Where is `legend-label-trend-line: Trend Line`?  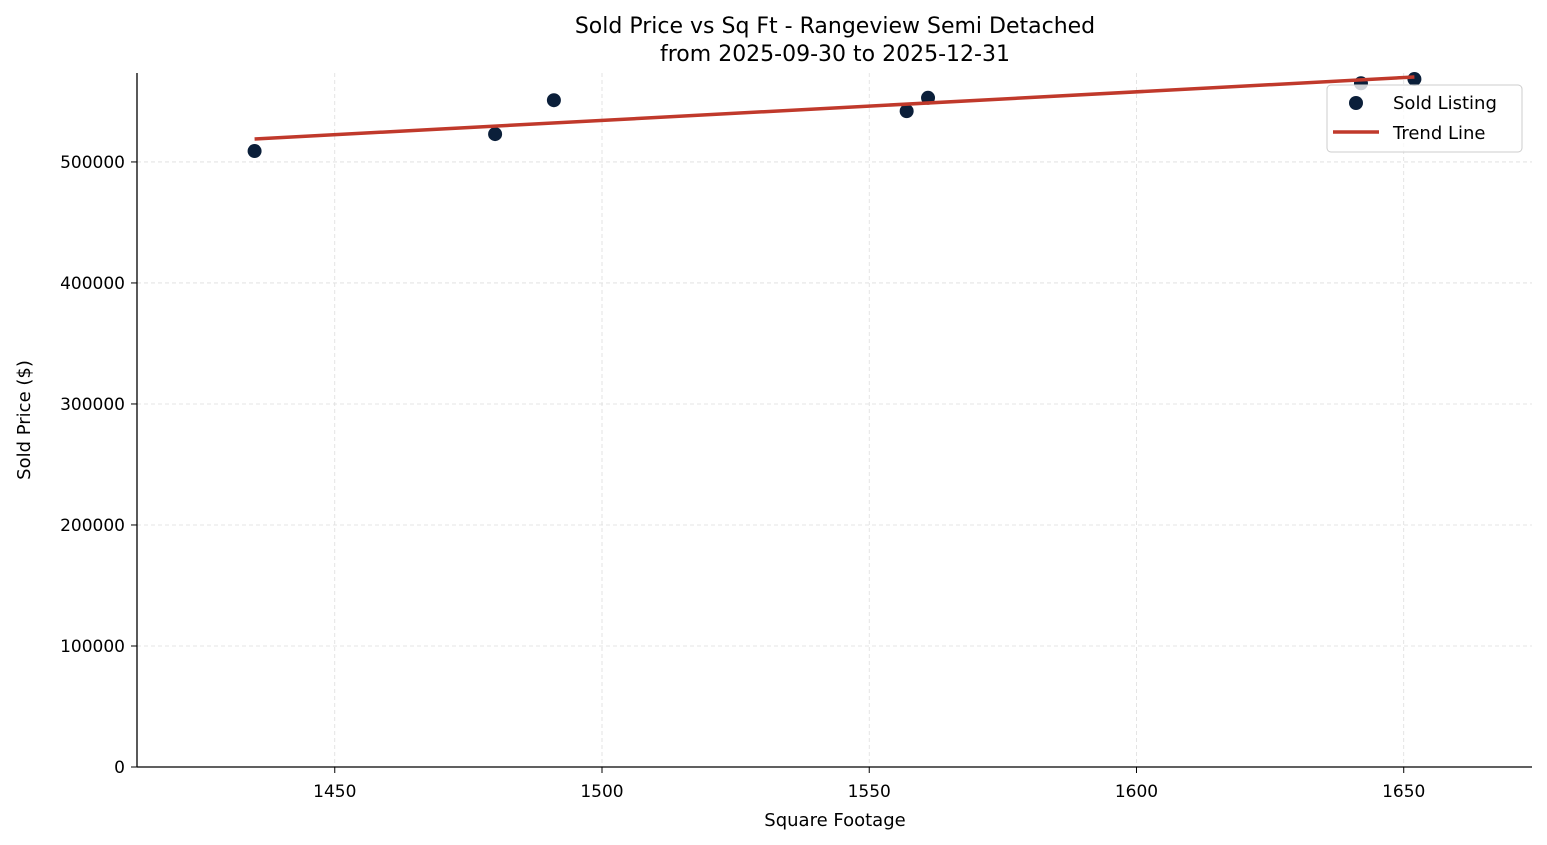 legend-label-trend-line: Trend Line is located at coordinates (1439, 133).